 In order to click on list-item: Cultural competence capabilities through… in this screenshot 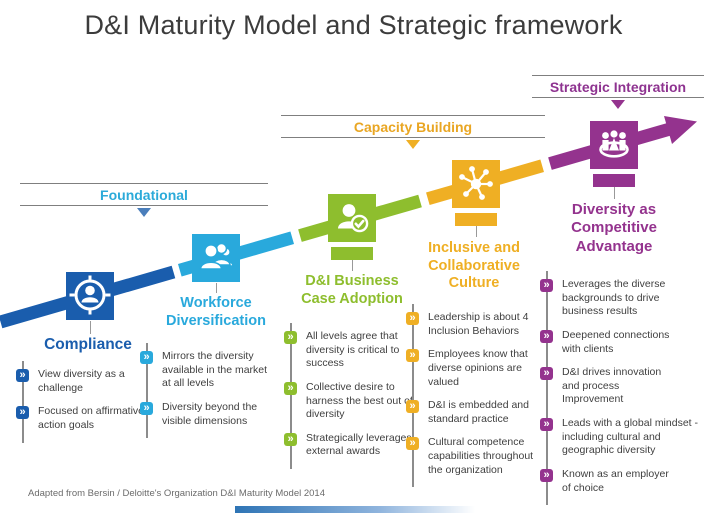, I will do `click(473, 456)`.